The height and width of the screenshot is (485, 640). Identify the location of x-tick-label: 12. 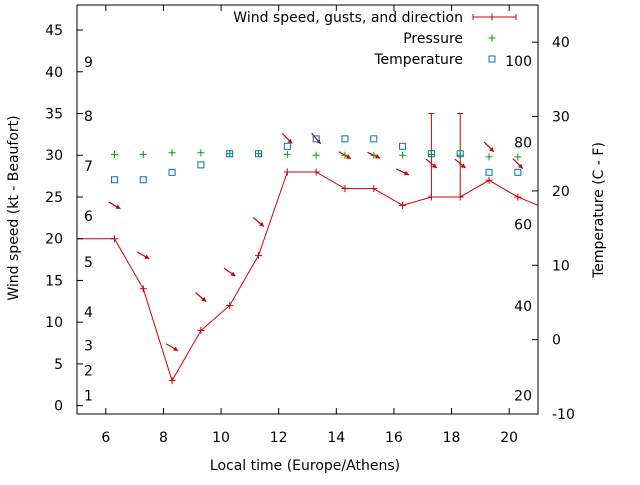
(279, 438).